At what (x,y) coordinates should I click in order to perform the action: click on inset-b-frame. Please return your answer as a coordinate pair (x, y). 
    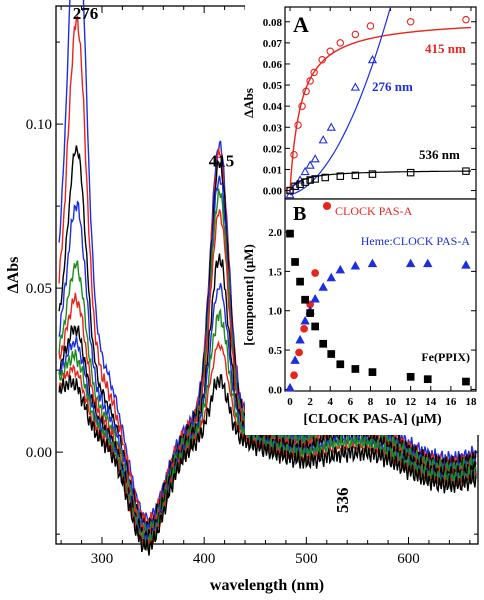
    Looking at the image, I should click on (380, 295).